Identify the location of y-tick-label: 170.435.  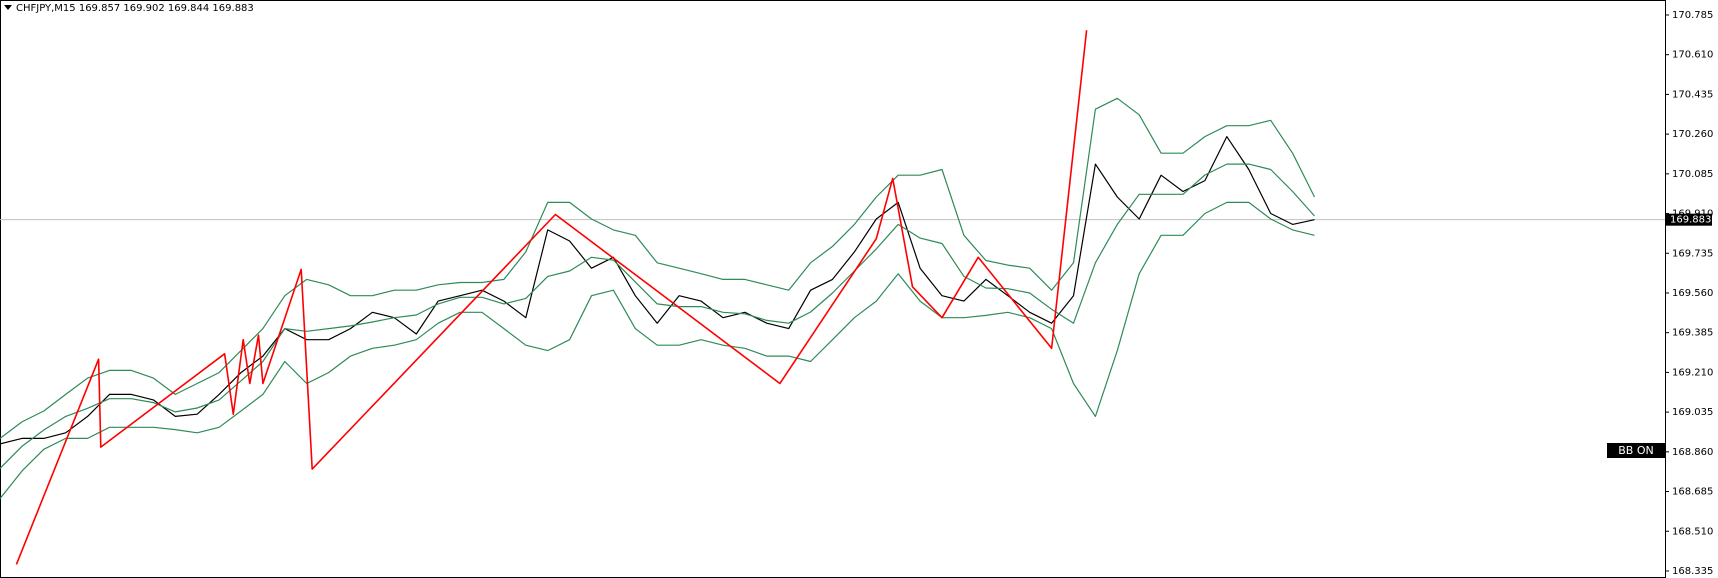
(1692, 94).